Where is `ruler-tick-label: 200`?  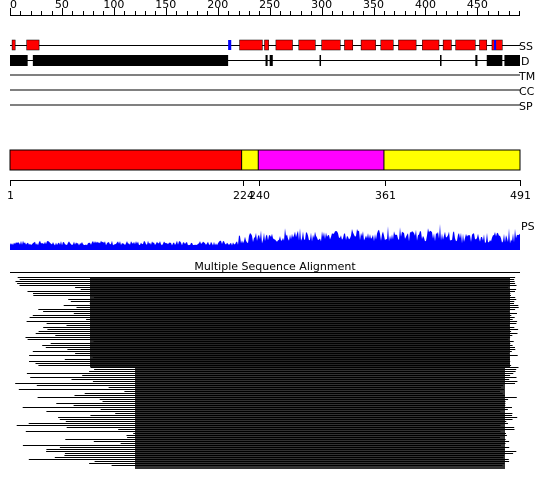
ruler-tick-label: 200 is located at coordinates (217, 5).